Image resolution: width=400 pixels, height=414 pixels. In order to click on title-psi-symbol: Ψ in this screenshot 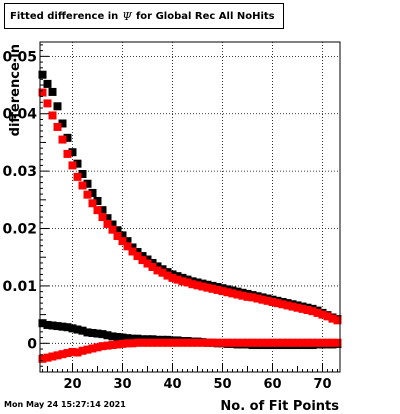, I will do `click(127, 16)`.